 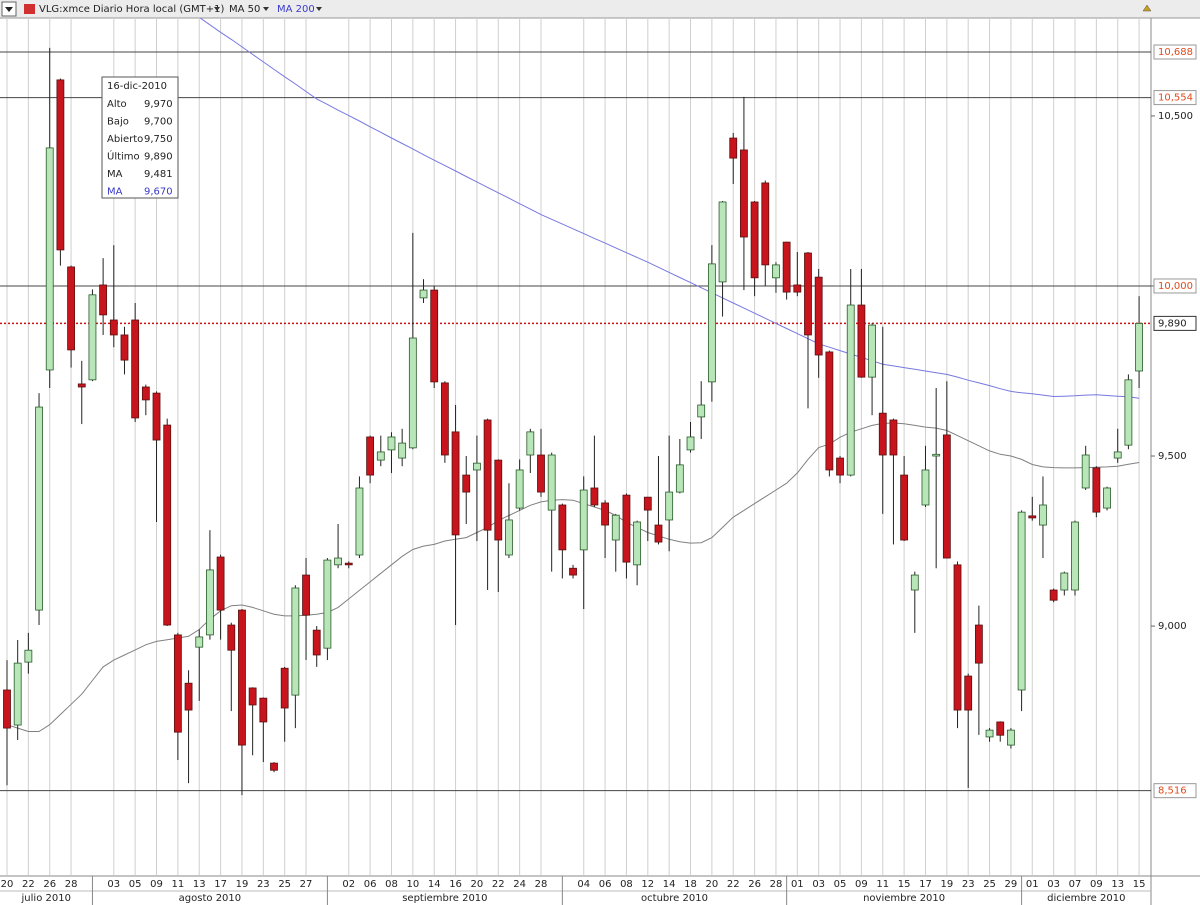 I want to click on x-tick-label: 11, so click(x=882, y=884).